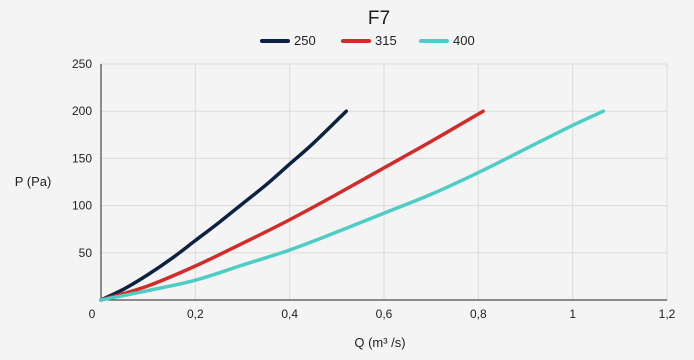 The height and width of the screenshot is (360, 694). What do you see at coordinates (289, 314) in the screenshot?
I see `x-tick-label: 0,4` at bounding box center [289, 314].